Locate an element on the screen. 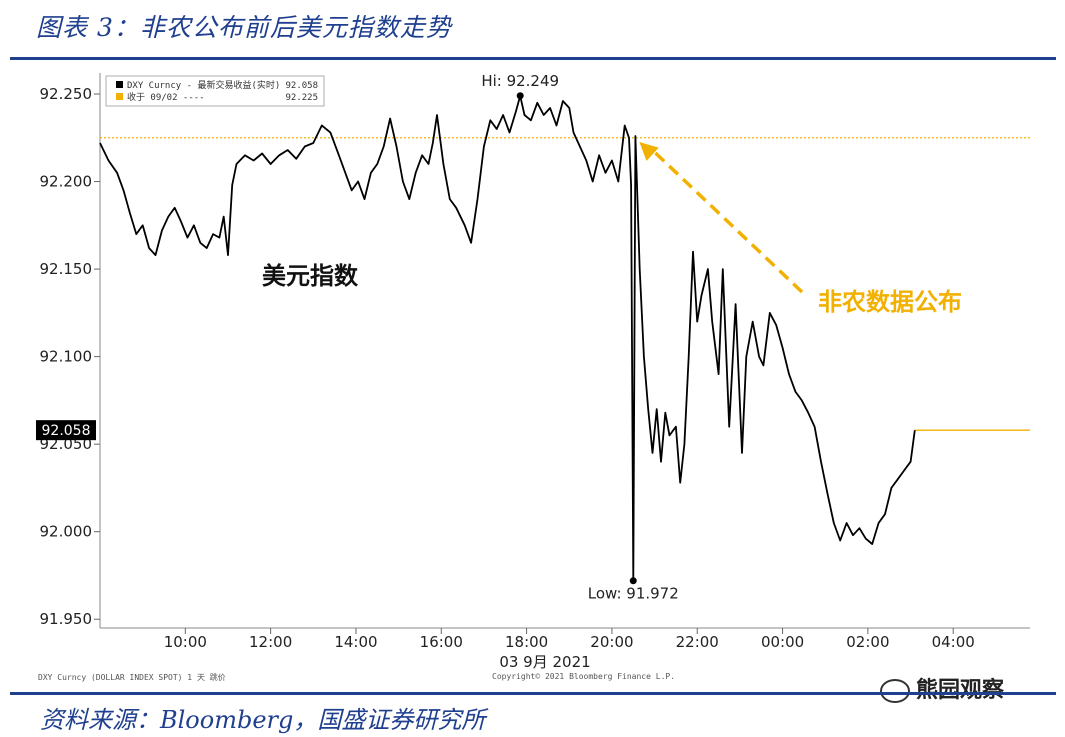 The height and width of the screenshot is (737, 1065). watermark: 熊园观察 is located at coordinates (942, 688).